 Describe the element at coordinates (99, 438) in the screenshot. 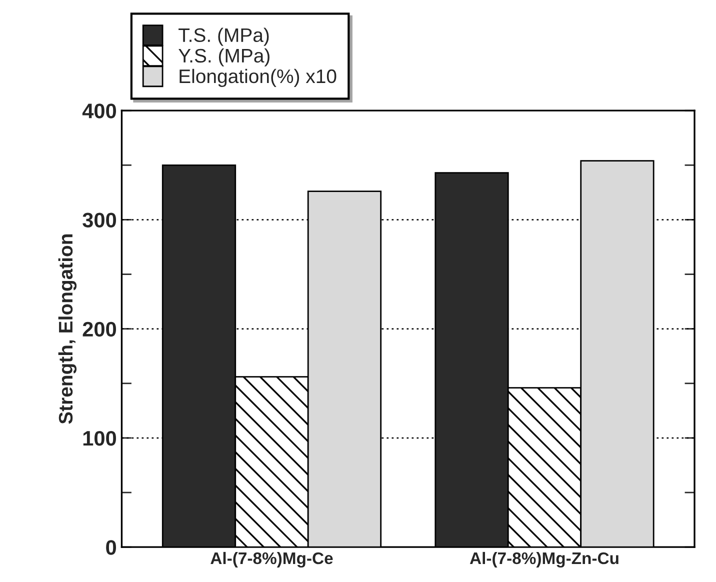

I see `y-tick-label: 100` at that location.